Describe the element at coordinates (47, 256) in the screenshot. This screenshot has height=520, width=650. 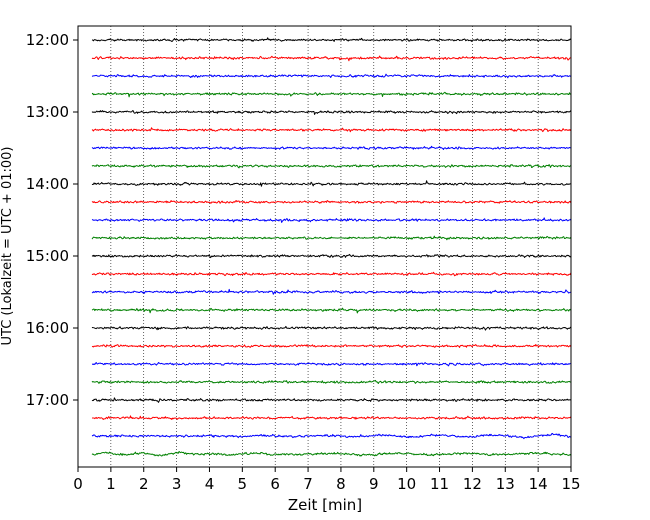
I see `y-tick-label: 15:00` at that location.